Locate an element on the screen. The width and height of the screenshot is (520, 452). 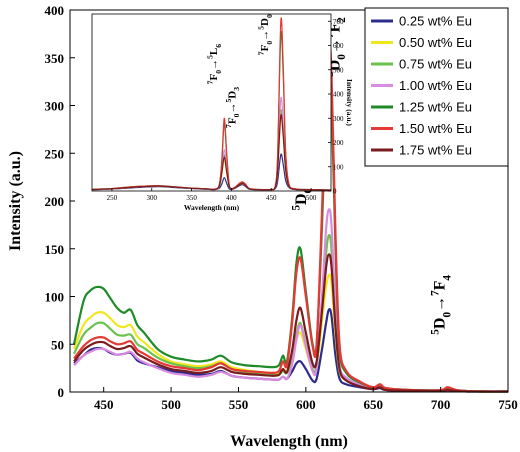
inset-x-tick-label: 350 is located at coordinates (191, 198).